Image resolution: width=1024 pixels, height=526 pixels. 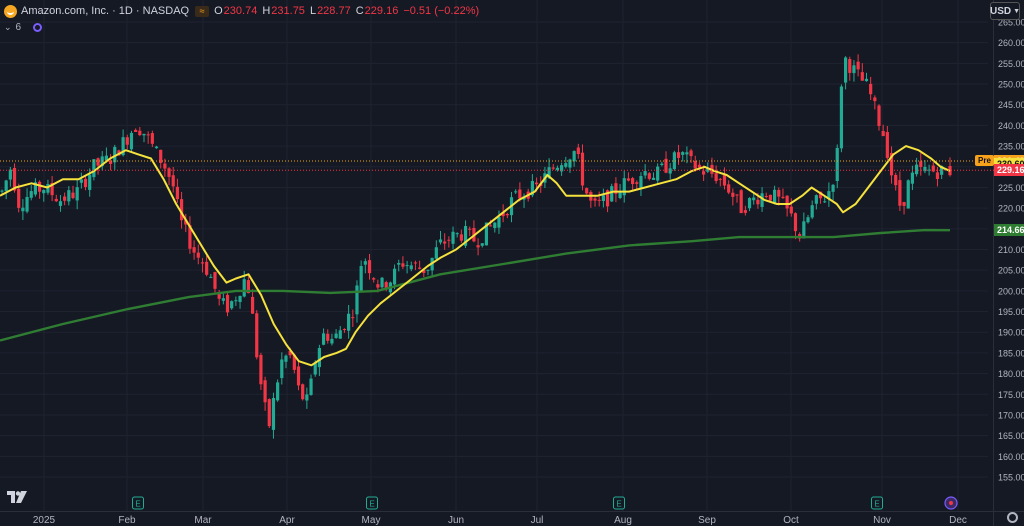 I want to click on tradingview-logo-icon, so click(x=17, y=497).